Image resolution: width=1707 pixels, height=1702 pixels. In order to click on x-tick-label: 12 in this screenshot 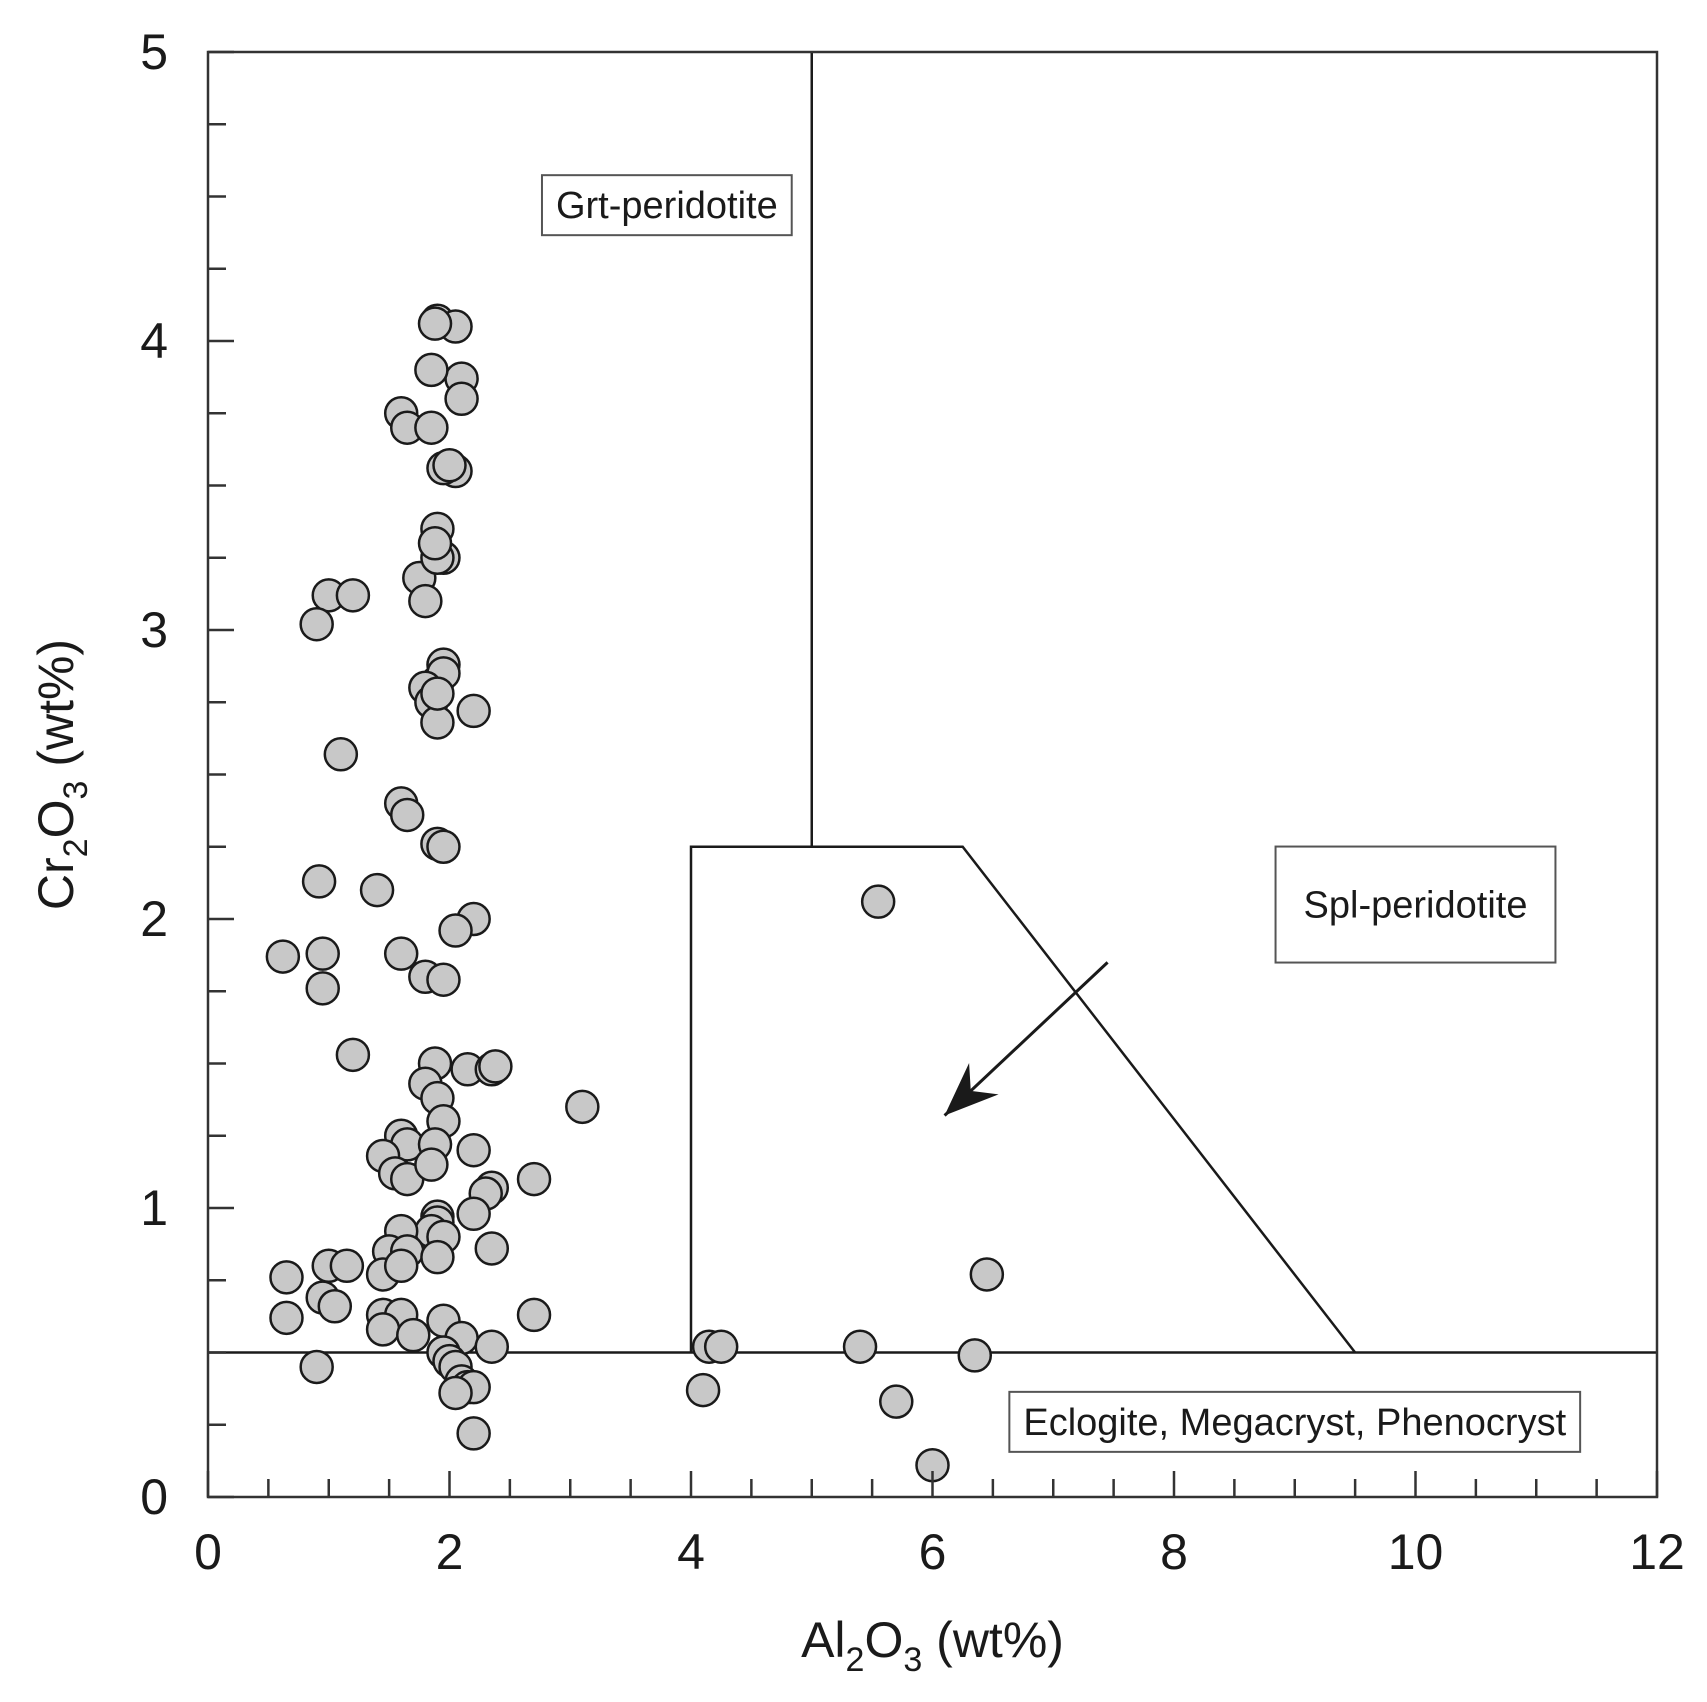, I will do `click(1657, 1552)`.